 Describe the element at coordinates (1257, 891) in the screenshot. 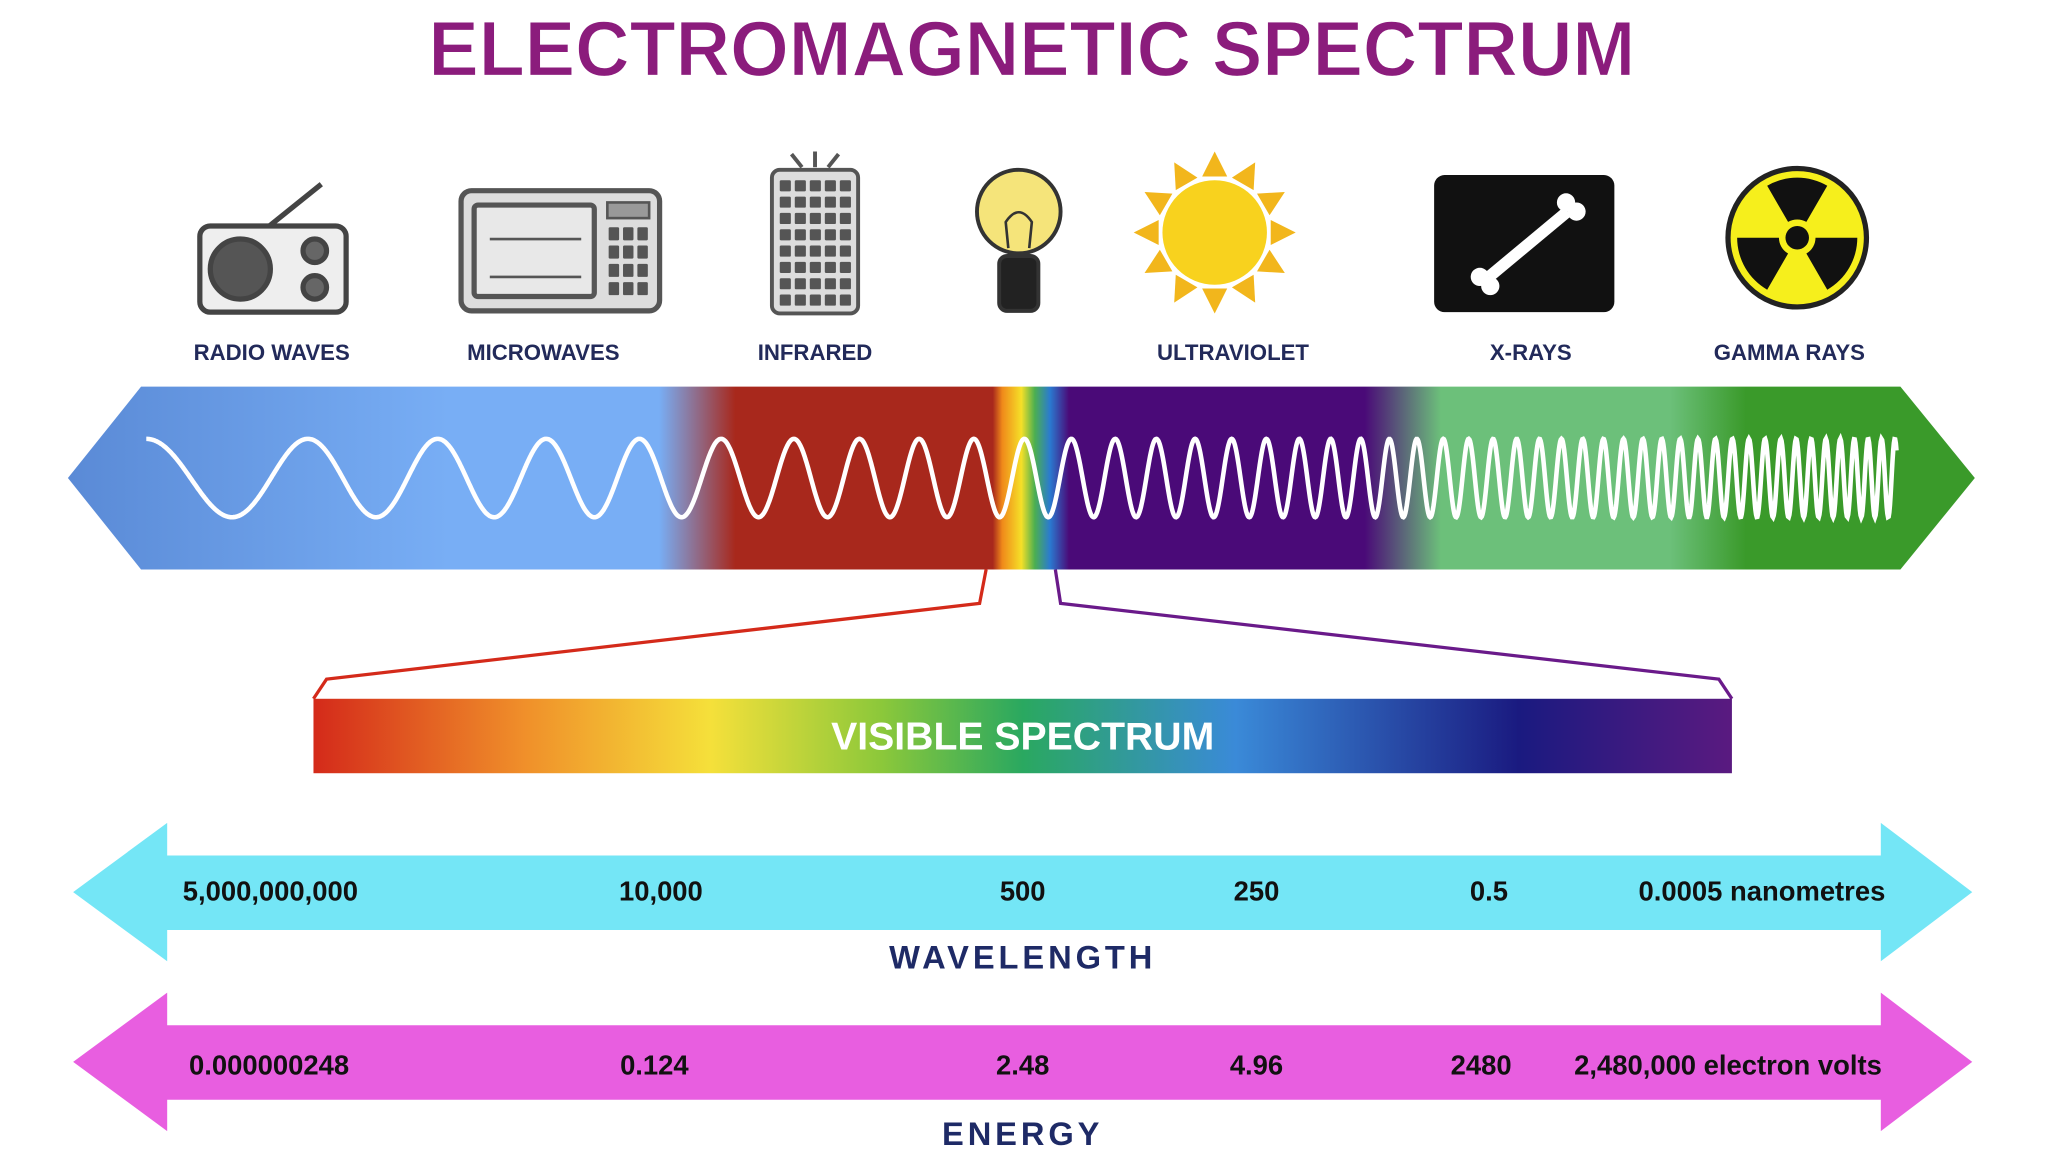

I see `wavelength-label: 250` at that location.